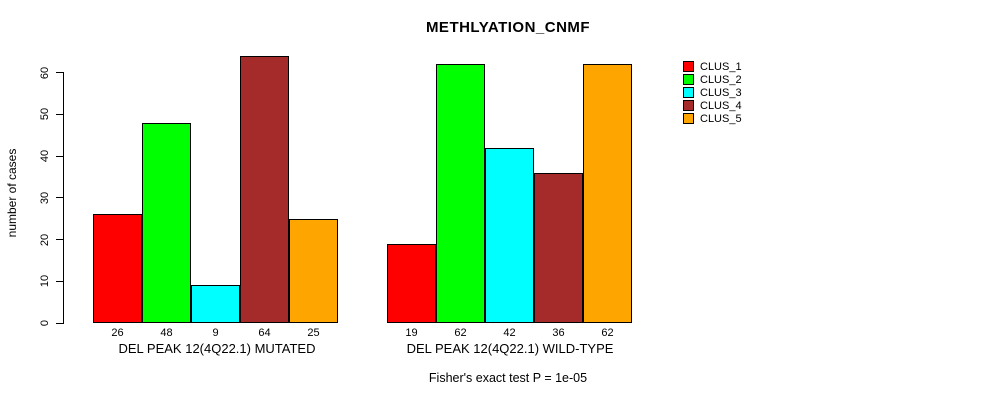 Image resolution: width=990 pixels, height=400 pixels. I want to click on annotation-pvalue: Fisher's exact test P = 1e-05, so click(508, 378).